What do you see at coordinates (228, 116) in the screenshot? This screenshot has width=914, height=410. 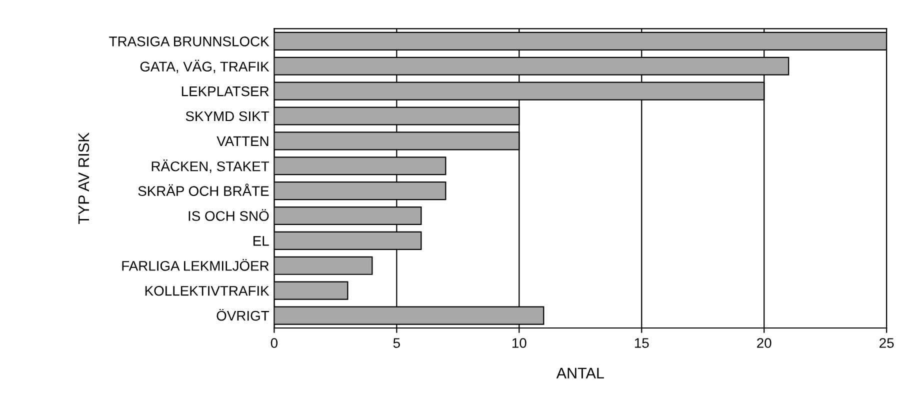 I see `y-tick-label: SKYMD SIKT` at bounding box center [228, 116].